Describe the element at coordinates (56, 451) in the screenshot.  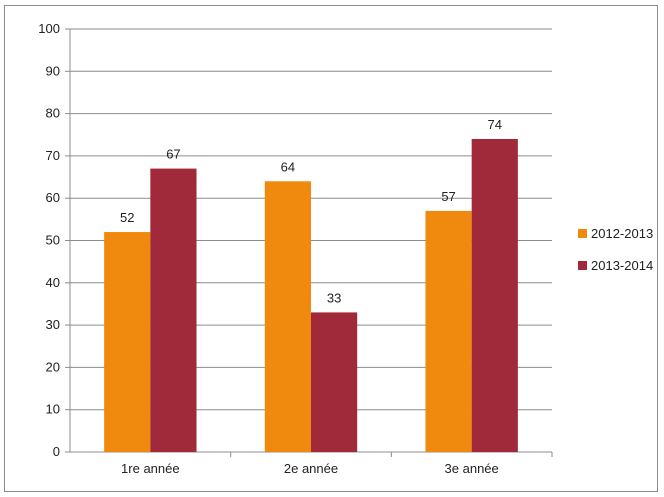
I see `y-tick-label: 0` at that location.